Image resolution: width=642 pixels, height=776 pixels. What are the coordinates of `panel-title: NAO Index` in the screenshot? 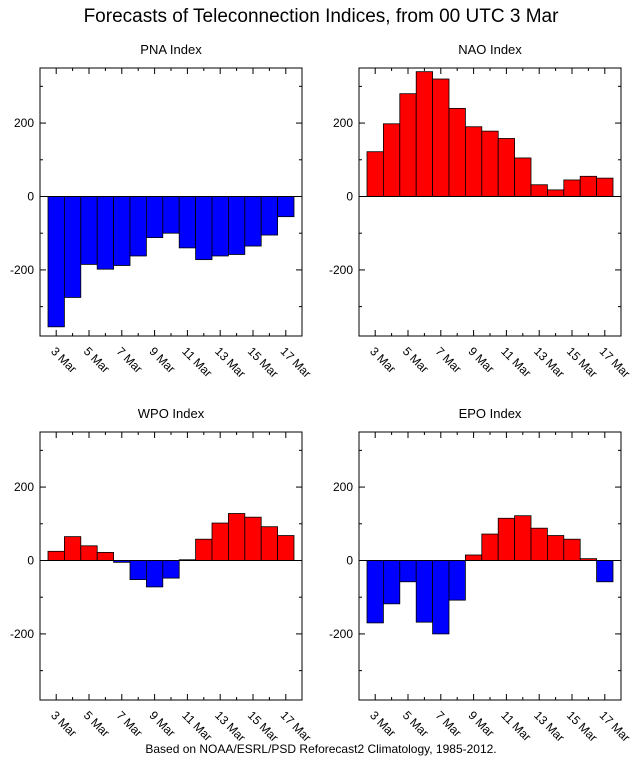 It's located at (490, 49).